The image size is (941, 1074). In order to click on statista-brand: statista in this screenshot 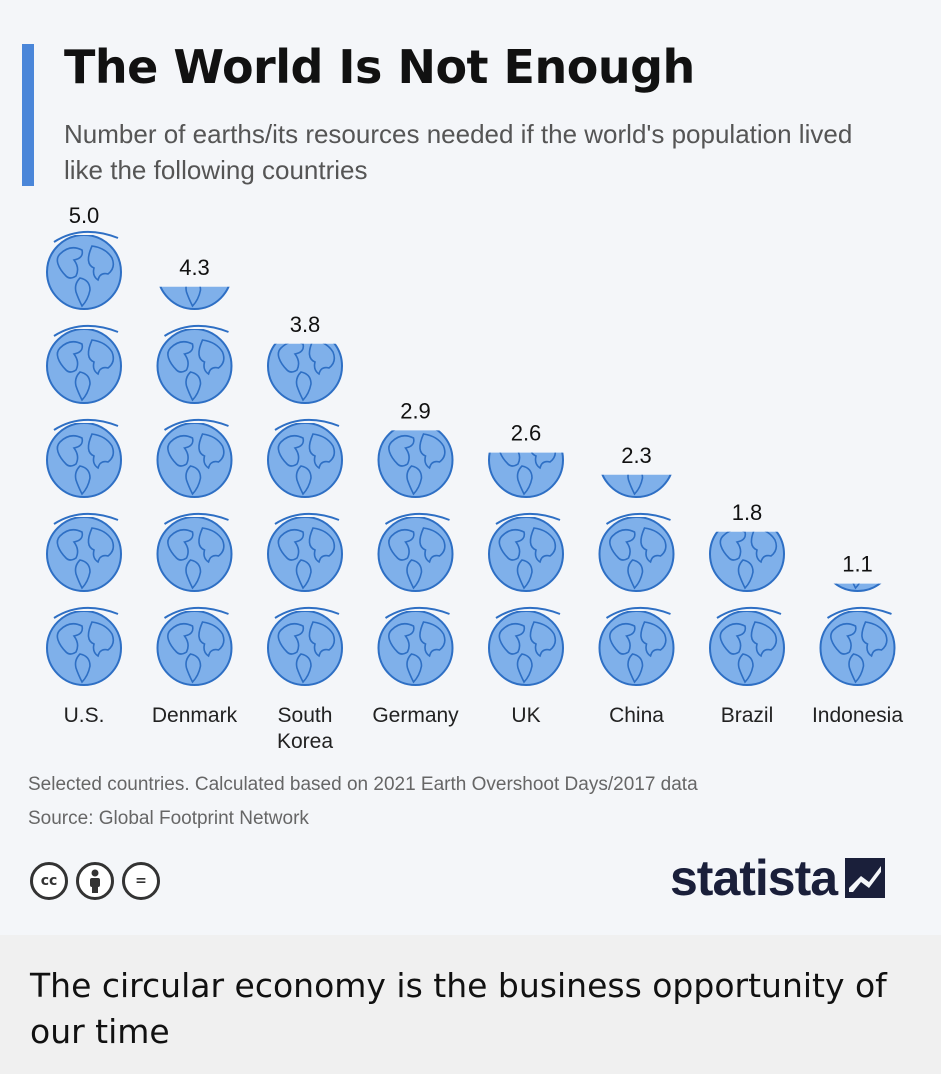, I will do `click(778, 878)`.